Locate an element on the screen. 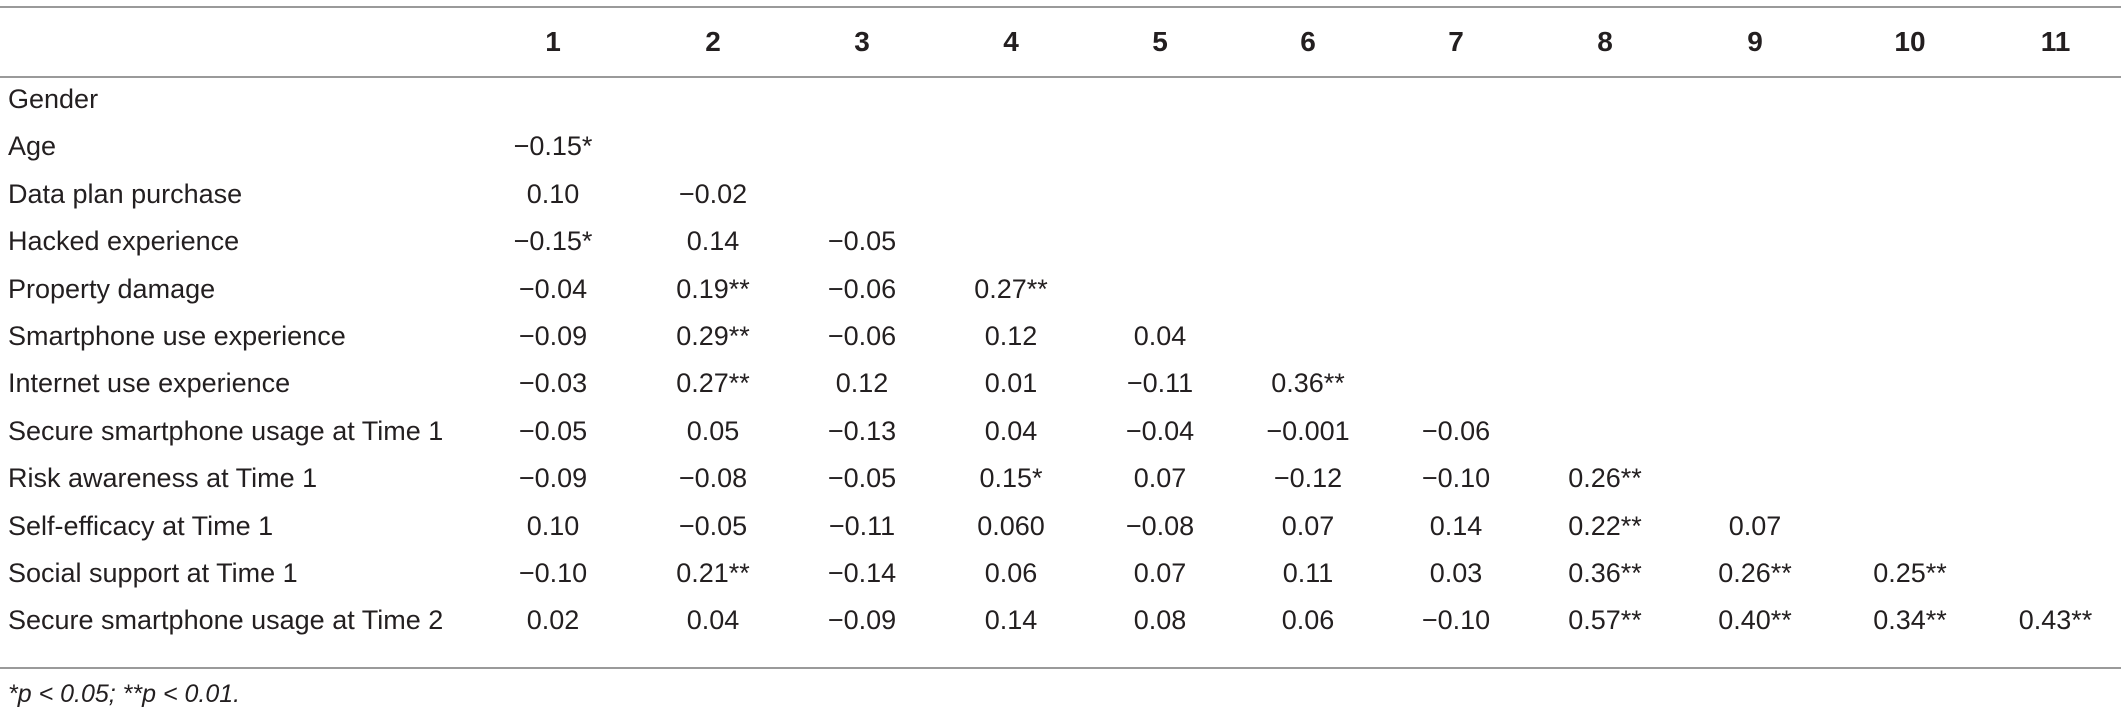 This screenshot has height=717, width=2121. table-footnote: *p < 0.05; **p < 0.01. is located at coordinates (124, 694).